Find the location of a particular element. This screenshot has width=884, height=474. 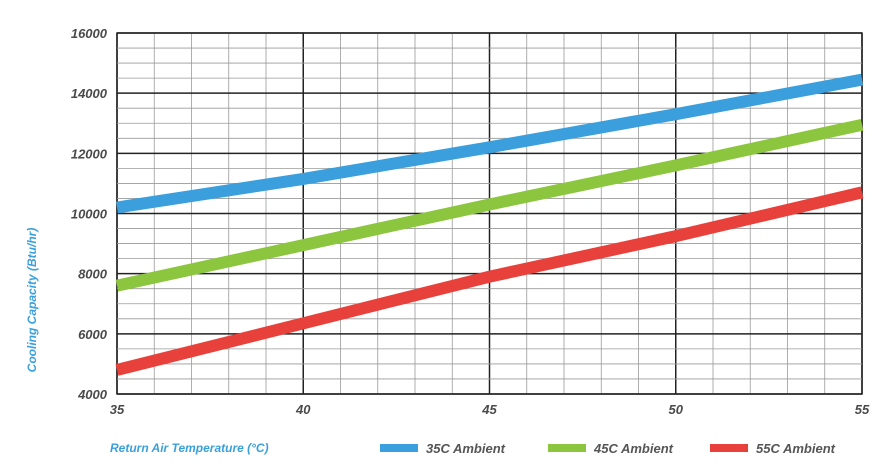

x-tick-label: 45 is located at coordinates (489, 409).